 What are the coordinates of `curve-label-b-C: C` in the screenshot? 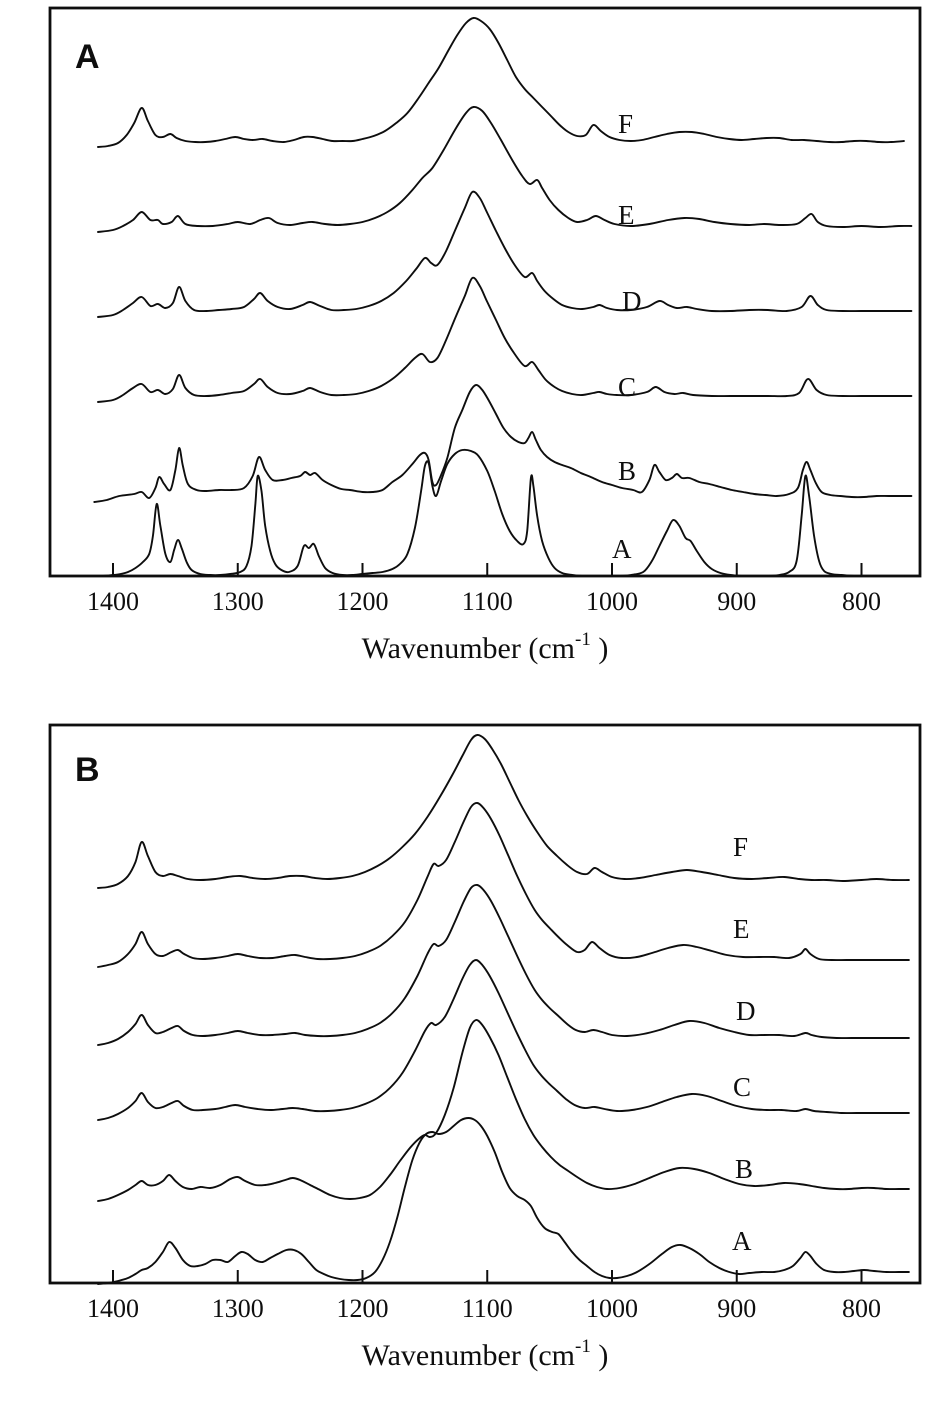 It's located at (742, 1087).